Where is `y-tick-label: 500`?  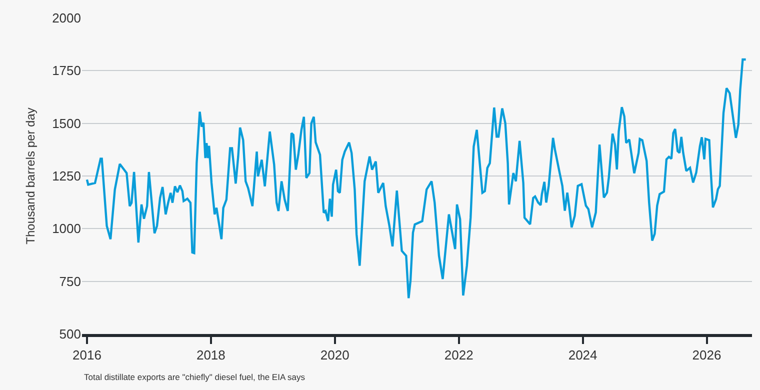 y-tick-label: 500 is located at coordinates (70, 334).